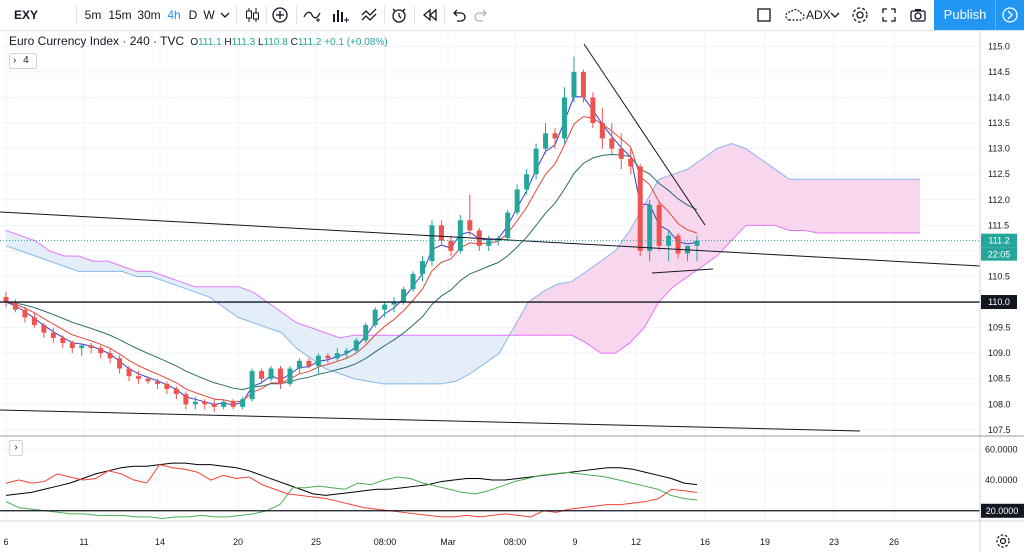 This screenshot has width=1024, height=552. What do you see at coordinates (1003, 541) in the screenshot?
I see `settings-gear-icon` at bounding box center [1003, 541].